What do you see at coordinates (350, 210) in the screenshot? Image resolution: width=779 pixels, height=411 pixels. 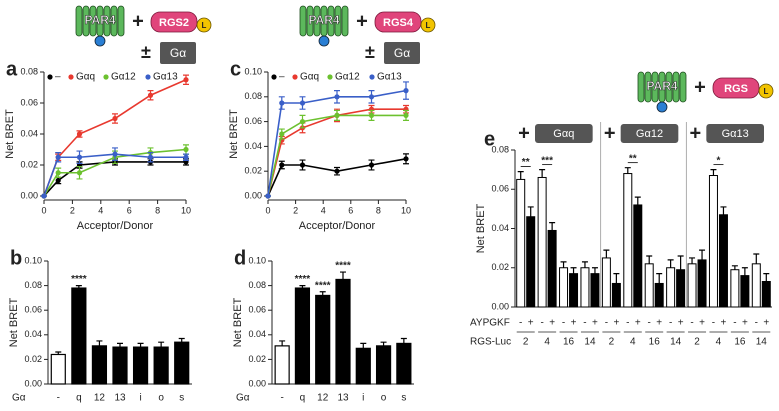 I see `x-tick-label: 6` at bounding box center [350, 210].